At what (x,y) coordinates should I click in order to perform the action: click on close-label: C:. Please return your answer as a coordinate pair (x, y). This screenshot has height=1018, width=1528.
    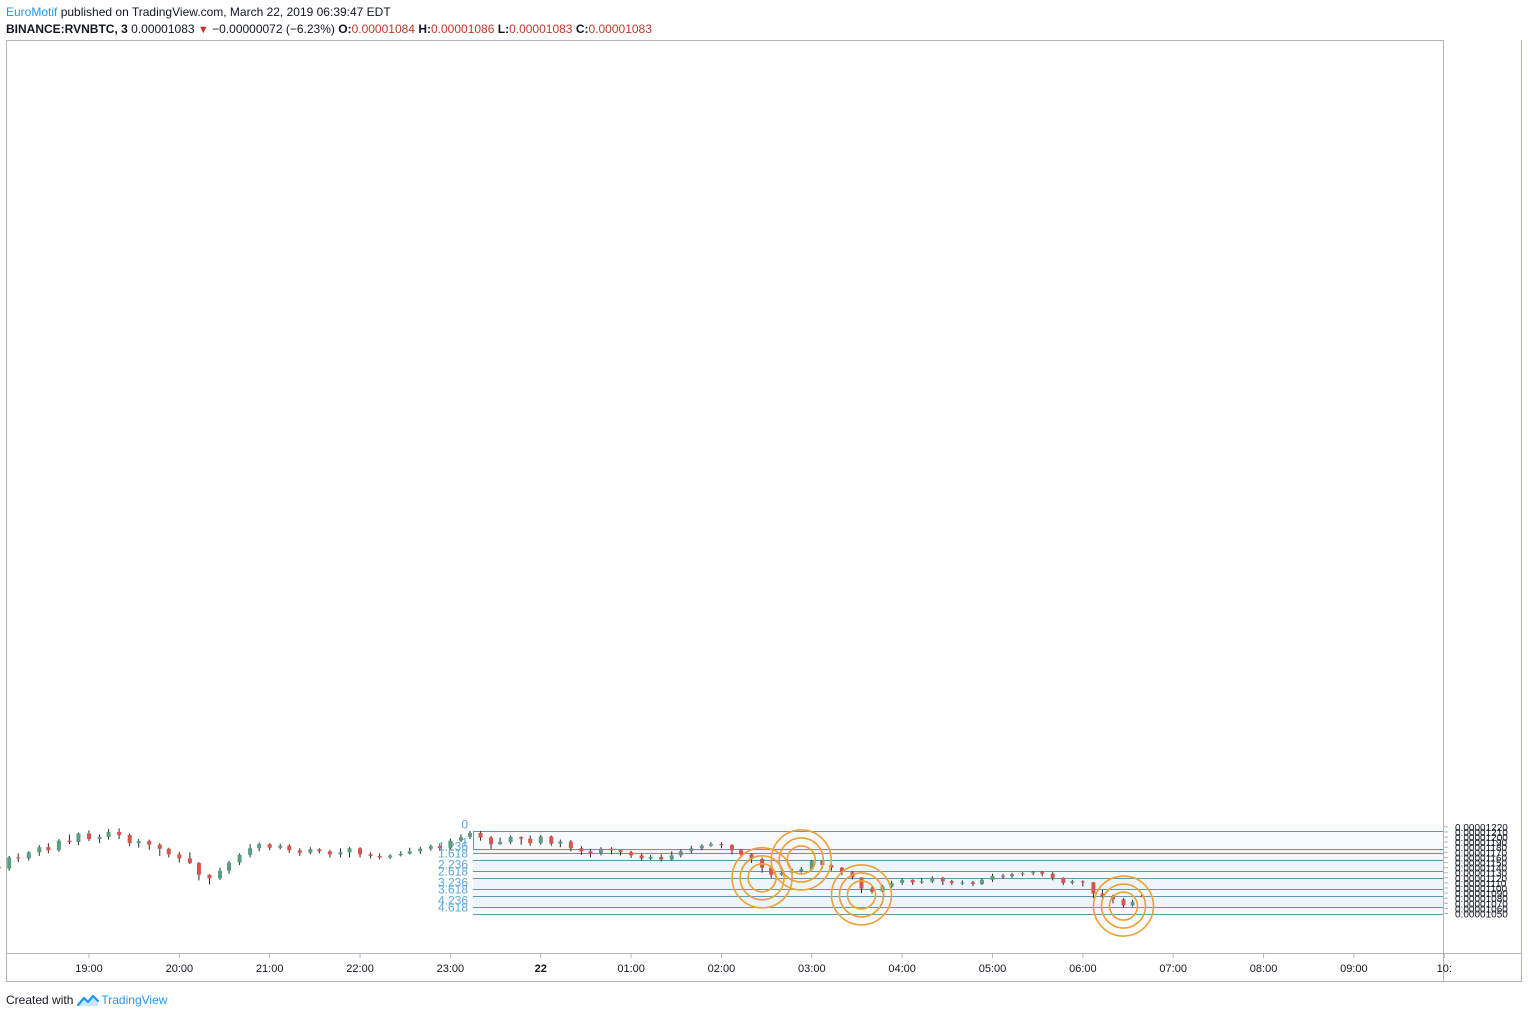
    Looking at the image, I should click on (582, 29).